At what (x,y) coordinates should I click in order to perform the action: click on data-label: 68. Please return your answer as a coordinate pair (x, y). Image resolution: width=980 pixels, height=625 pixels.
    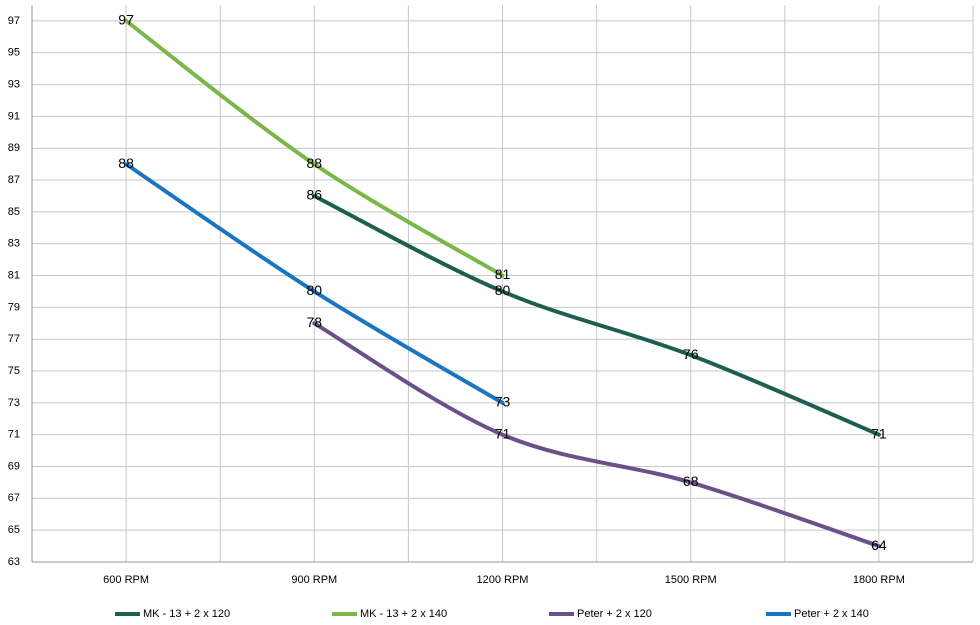
    Looking at the image, I should click on (691, 481).